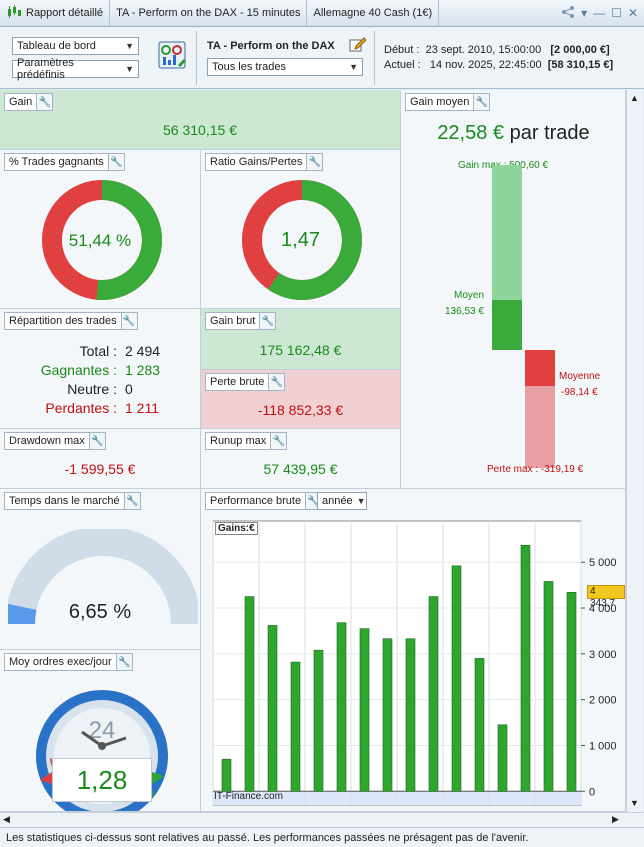 Image resolution: width=644 pixels, height=847 pixels. Describe the element at coordinates (14, 13) in the screenshot. I see `candlestick-icon` at that location.